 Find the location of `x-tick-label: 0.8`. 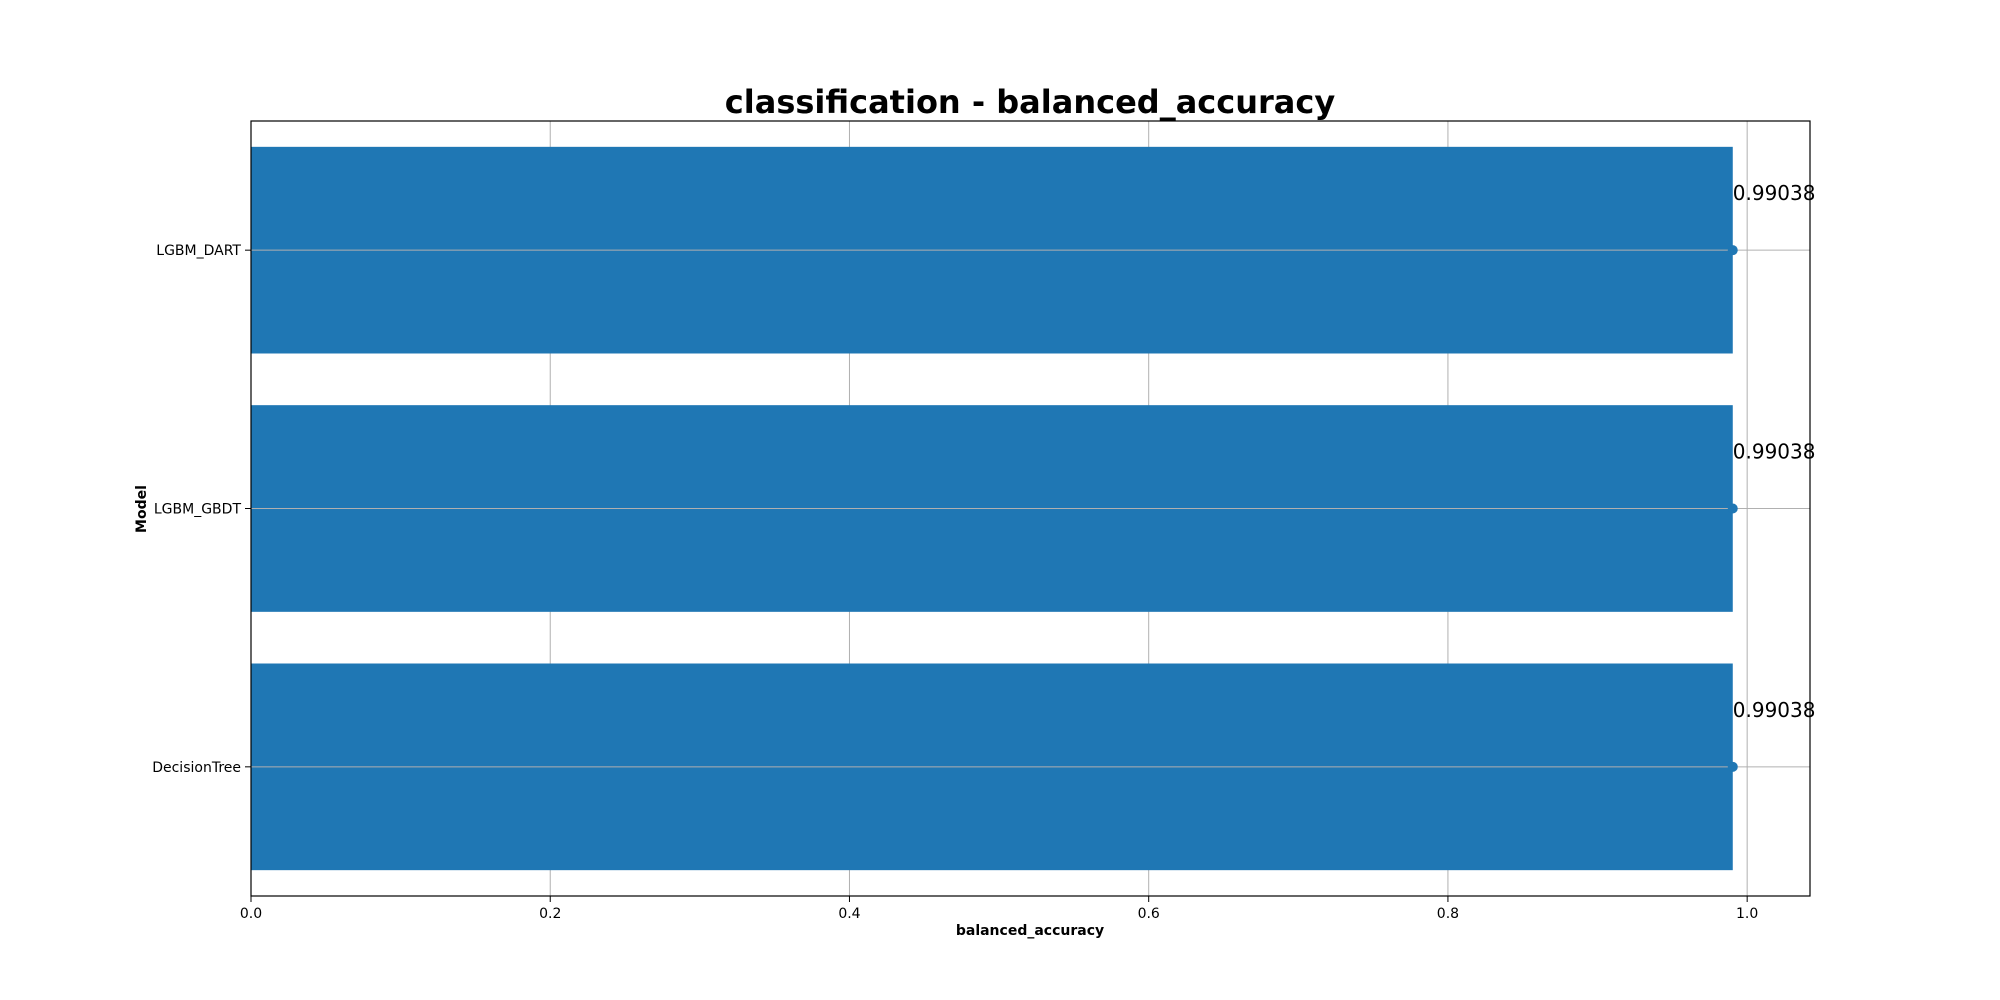

x-tick-label: 0.8 is located at coordinates (1448, 914).